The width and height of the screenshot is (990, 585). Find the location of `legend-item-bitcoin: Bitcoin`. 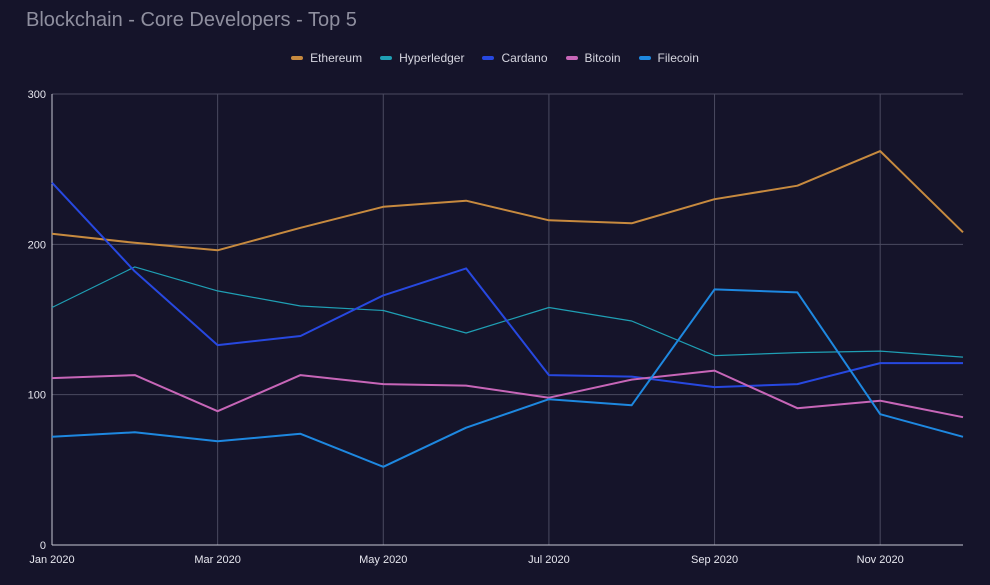

legend-item-bitcoin: Bitcoin is located at coordinates (593, 58).